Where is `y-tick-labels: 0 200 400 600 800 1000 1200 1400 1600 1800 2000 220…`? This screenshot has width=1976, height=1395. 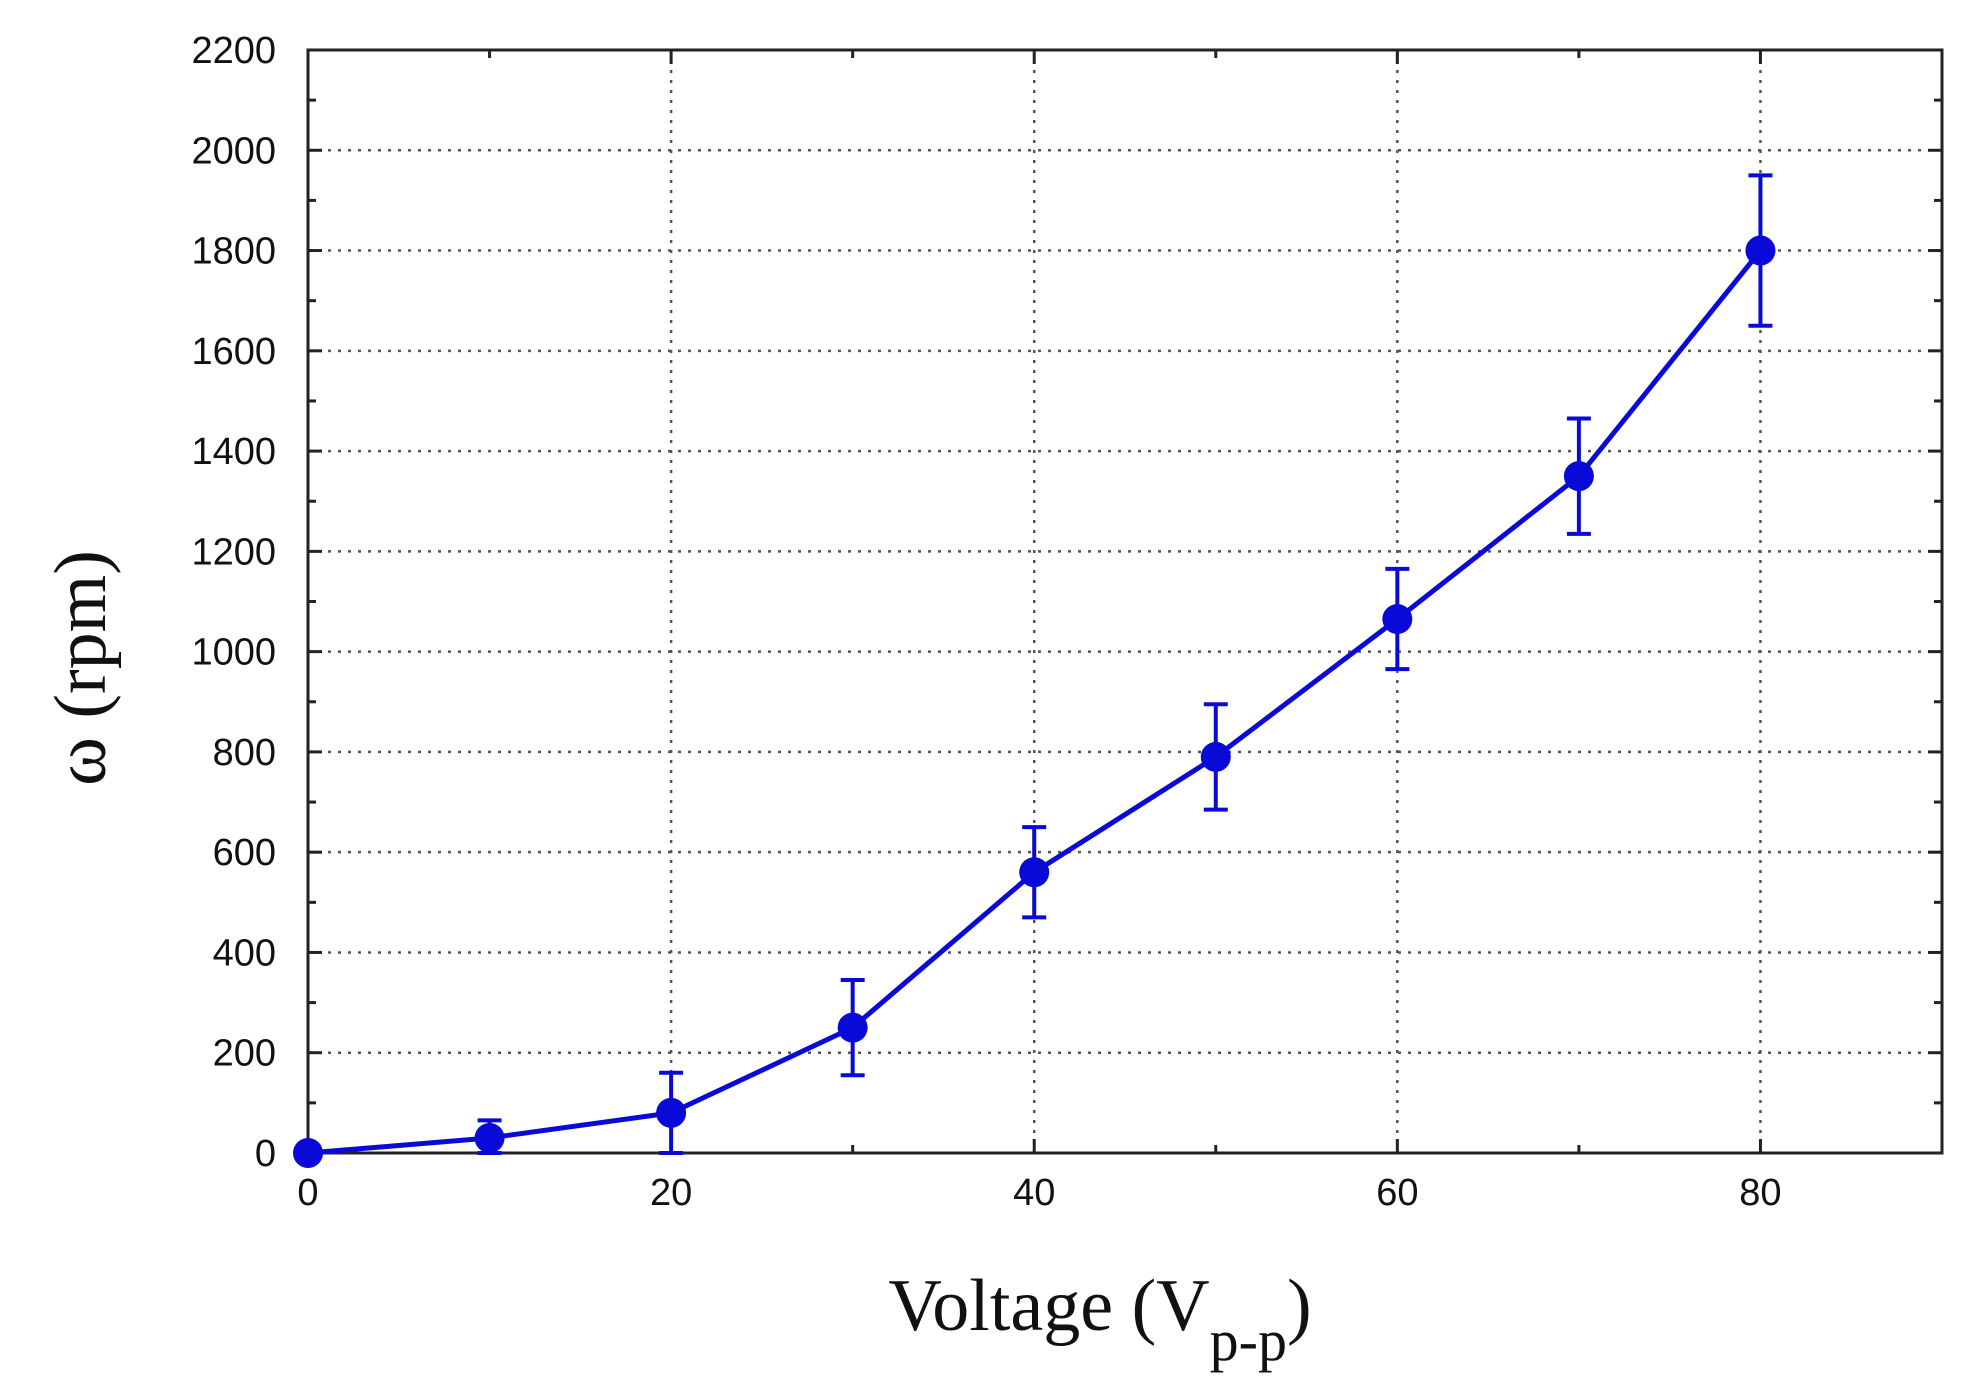
y-tick-labels: 0 200 400 600 800 1000 1200 1400 1600 1800 2000 220… is located at coordinates (233, 602).